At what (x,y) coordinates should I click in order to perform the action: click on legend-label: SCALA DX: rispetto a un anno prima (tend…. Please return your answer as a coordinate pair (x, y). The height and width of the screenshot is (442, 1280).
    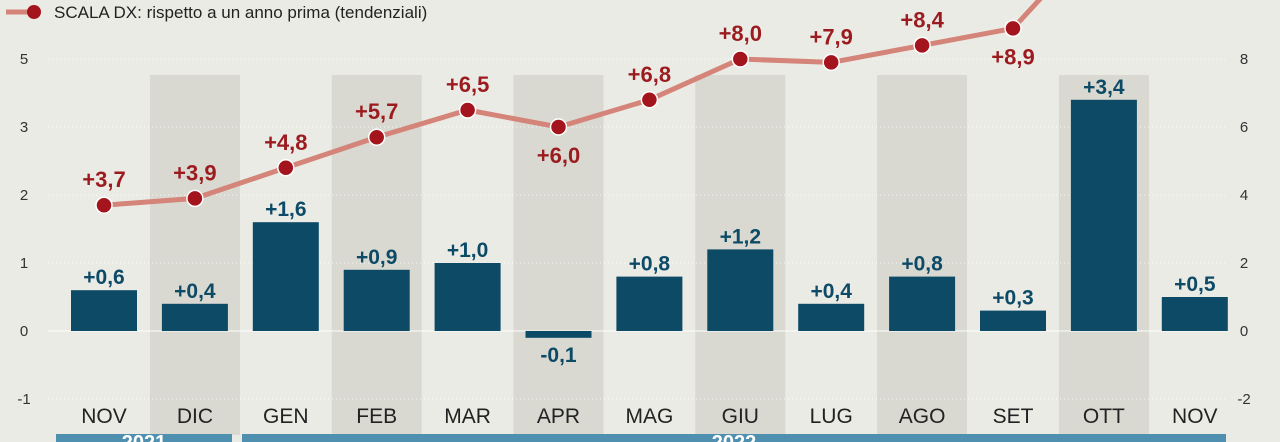
    Looking at the image, I should click on (240, 12).